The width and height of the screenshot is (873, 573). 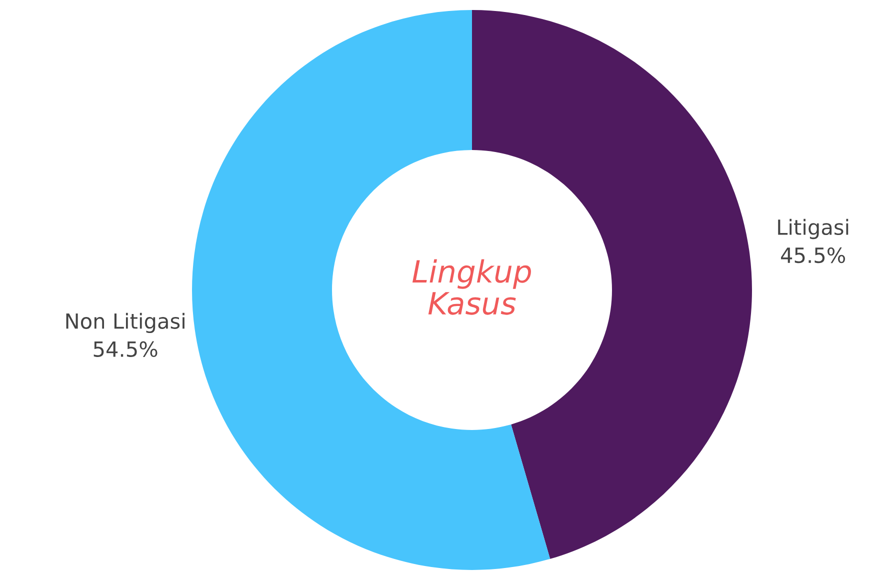 I want to click on slice-label: Litigasi, so click(x=813, y=229).